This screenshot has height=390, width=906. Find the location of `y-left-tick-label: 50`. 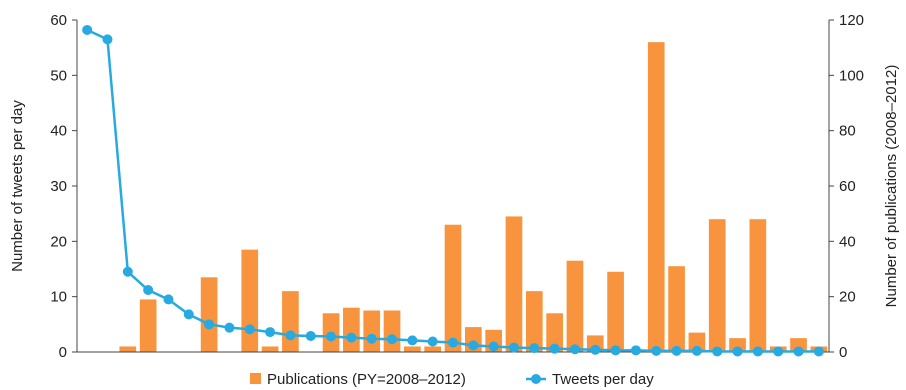

y-left-tick-label: 50 is located at coordinates (58, 75).